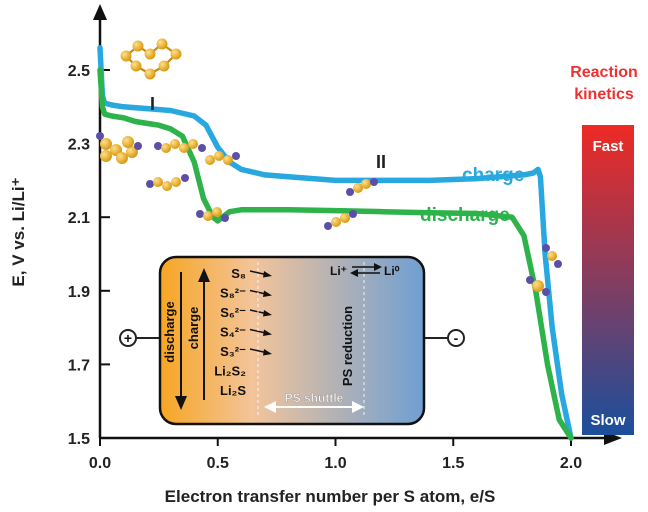 The height and width of the screenshot is (512, 648). Describe the element at coordinates (358, 407) in the screenshot. I see `shuttle-right-arrow-icon` at that location.